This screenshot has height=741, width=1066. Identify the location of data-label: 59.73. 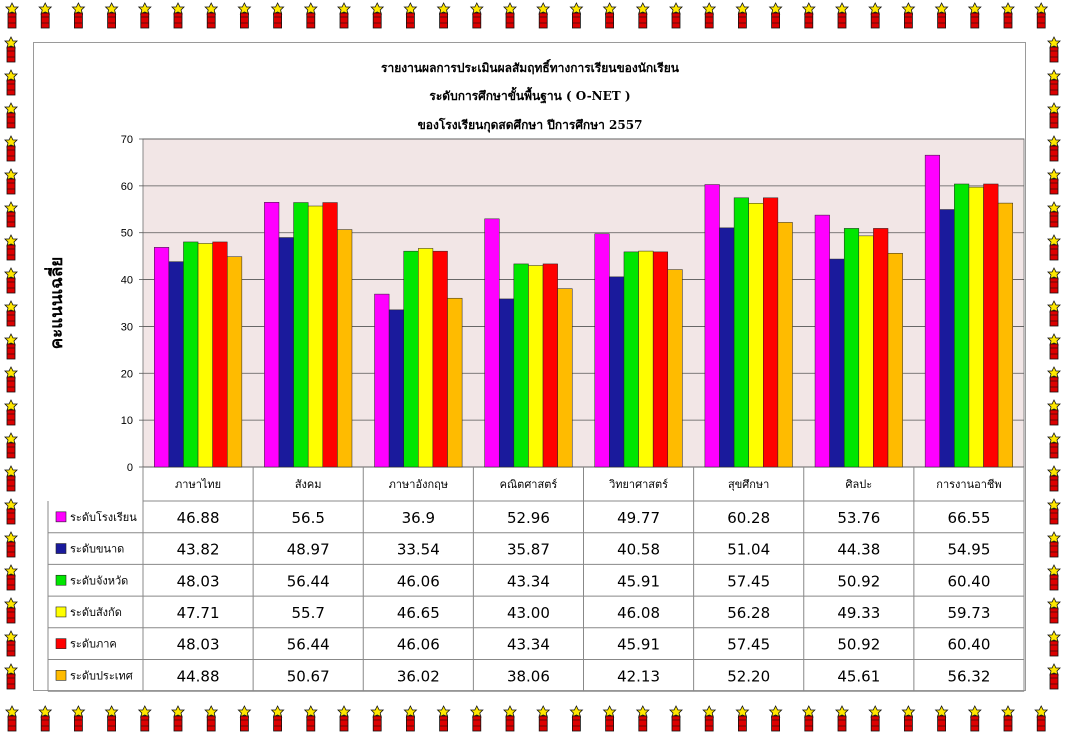
(968, 613).